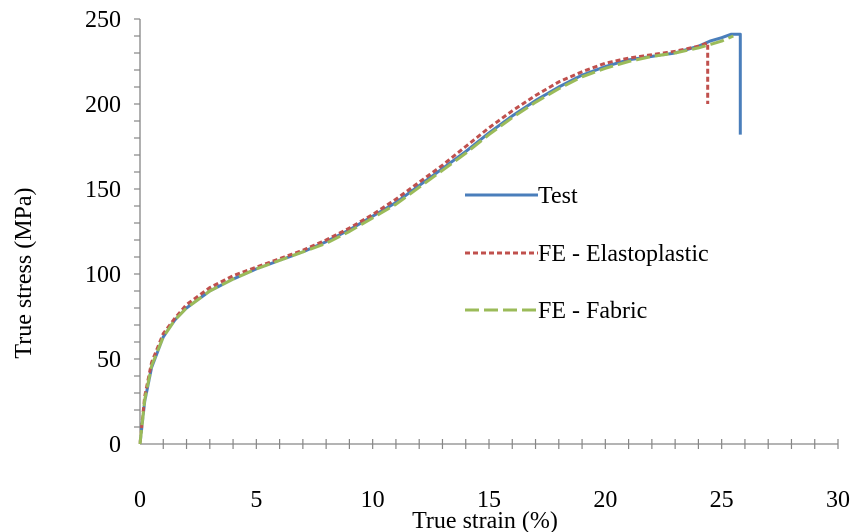 The width and height of the screenshot is (857, 532). Describe the element at coordinates (558, 196) in the screenshot. I see `legend-label-test: Test` at that location.